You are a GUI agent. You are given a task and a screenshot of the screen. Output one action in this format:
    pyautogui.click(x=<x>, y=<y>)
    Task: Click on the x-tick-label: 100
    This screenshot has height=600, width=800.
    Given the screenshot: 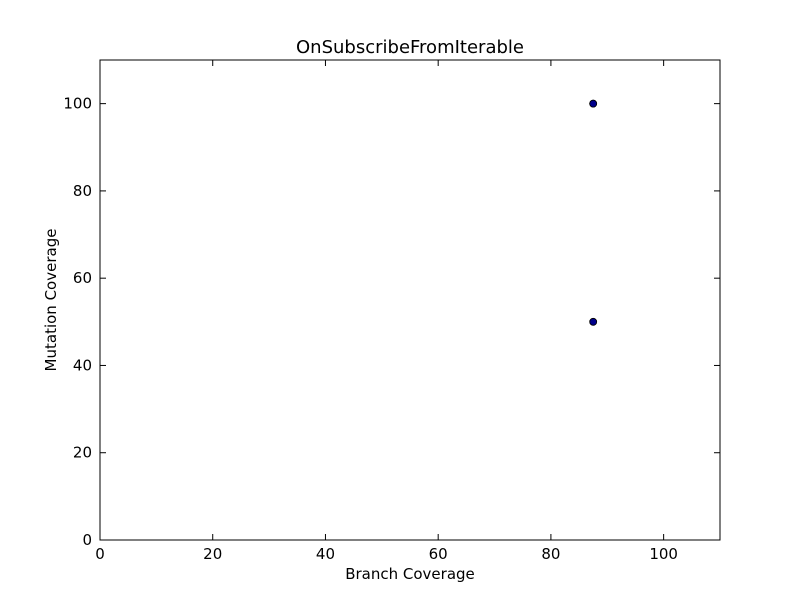 What is the action you would take?
    pyautogui.click(x=663, y=554)
    